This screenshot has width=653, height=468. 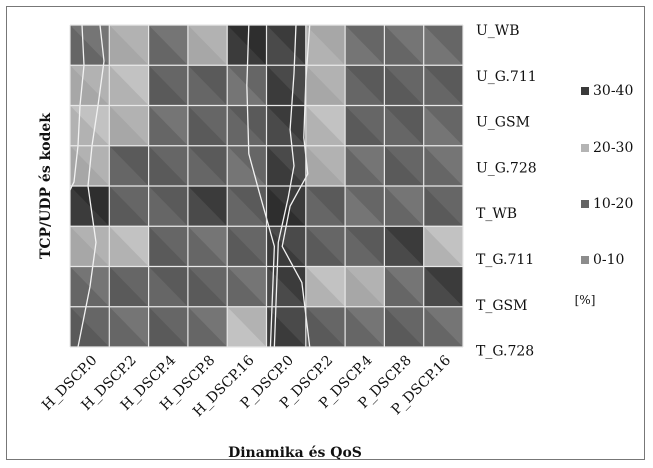 I want to click on y-tick-label: U_GSM, so click(x=503, y=123).